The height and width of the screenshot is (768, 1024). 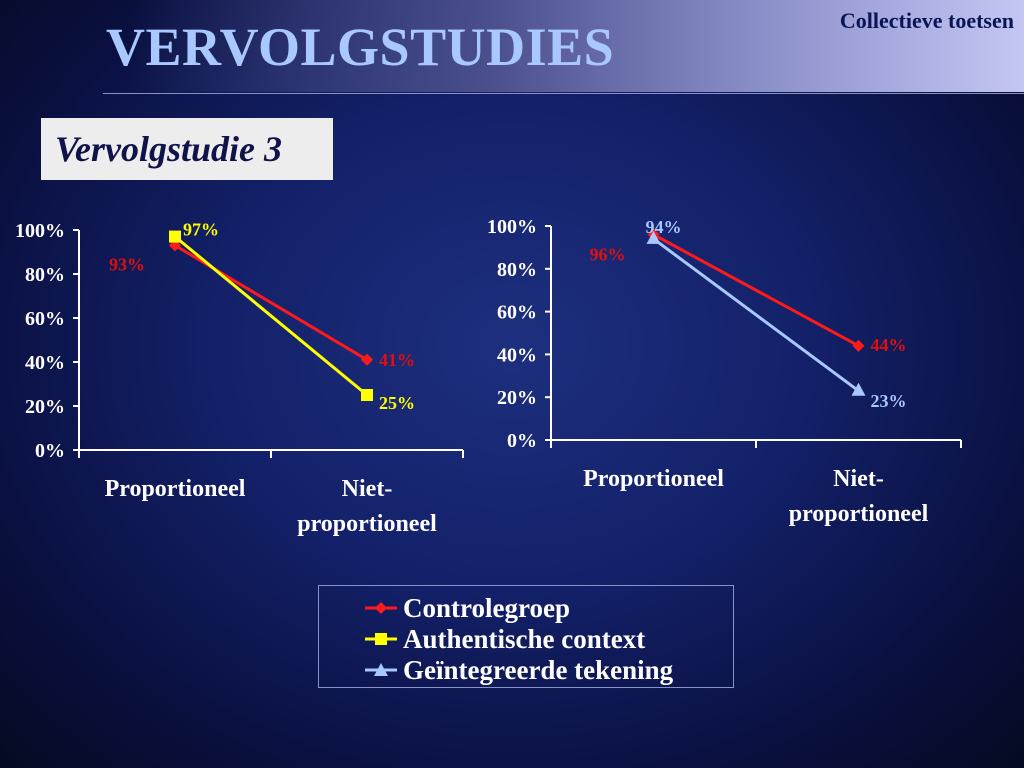 I want to click on section-label: Collectieve toetsen, so click(x=926, y=20).